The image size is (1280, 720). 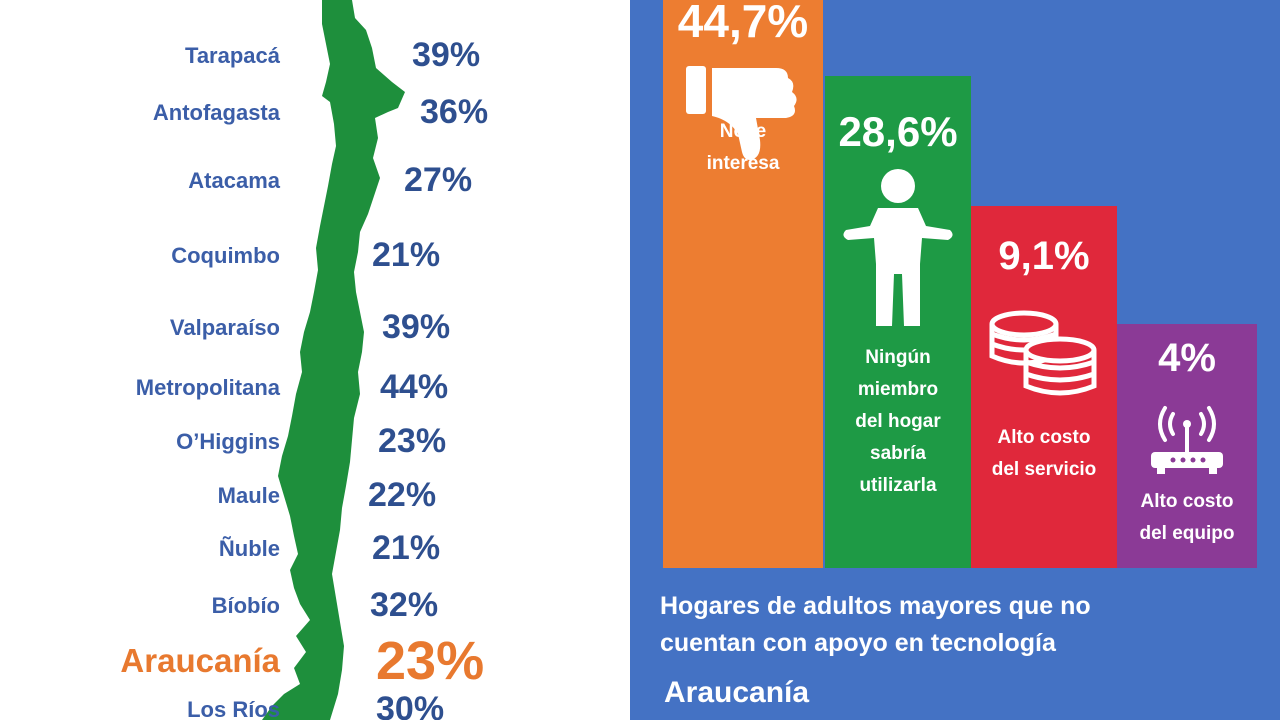 What do you see at coordinates (410, 705) in the screenshot?
I see `region-value: 30%` at bounding box center [410, 705].